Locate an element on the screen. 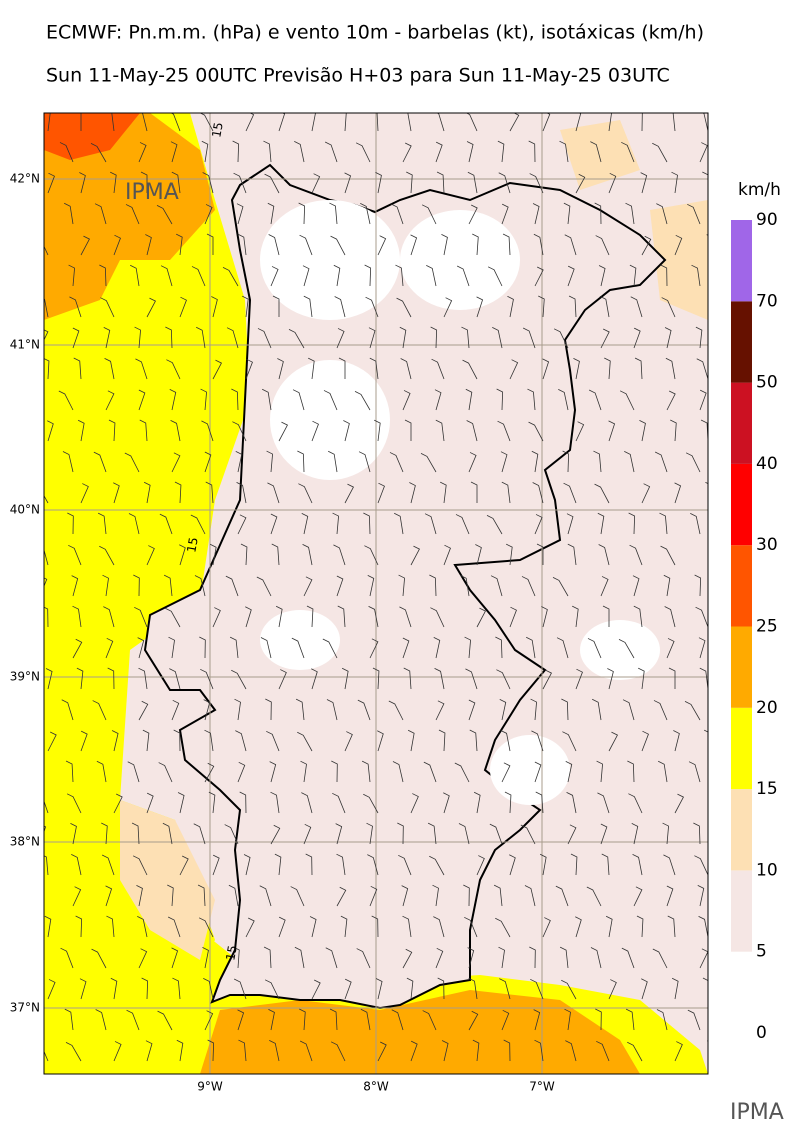  colorbar-label: 70 is located at coordinates (767, 301).